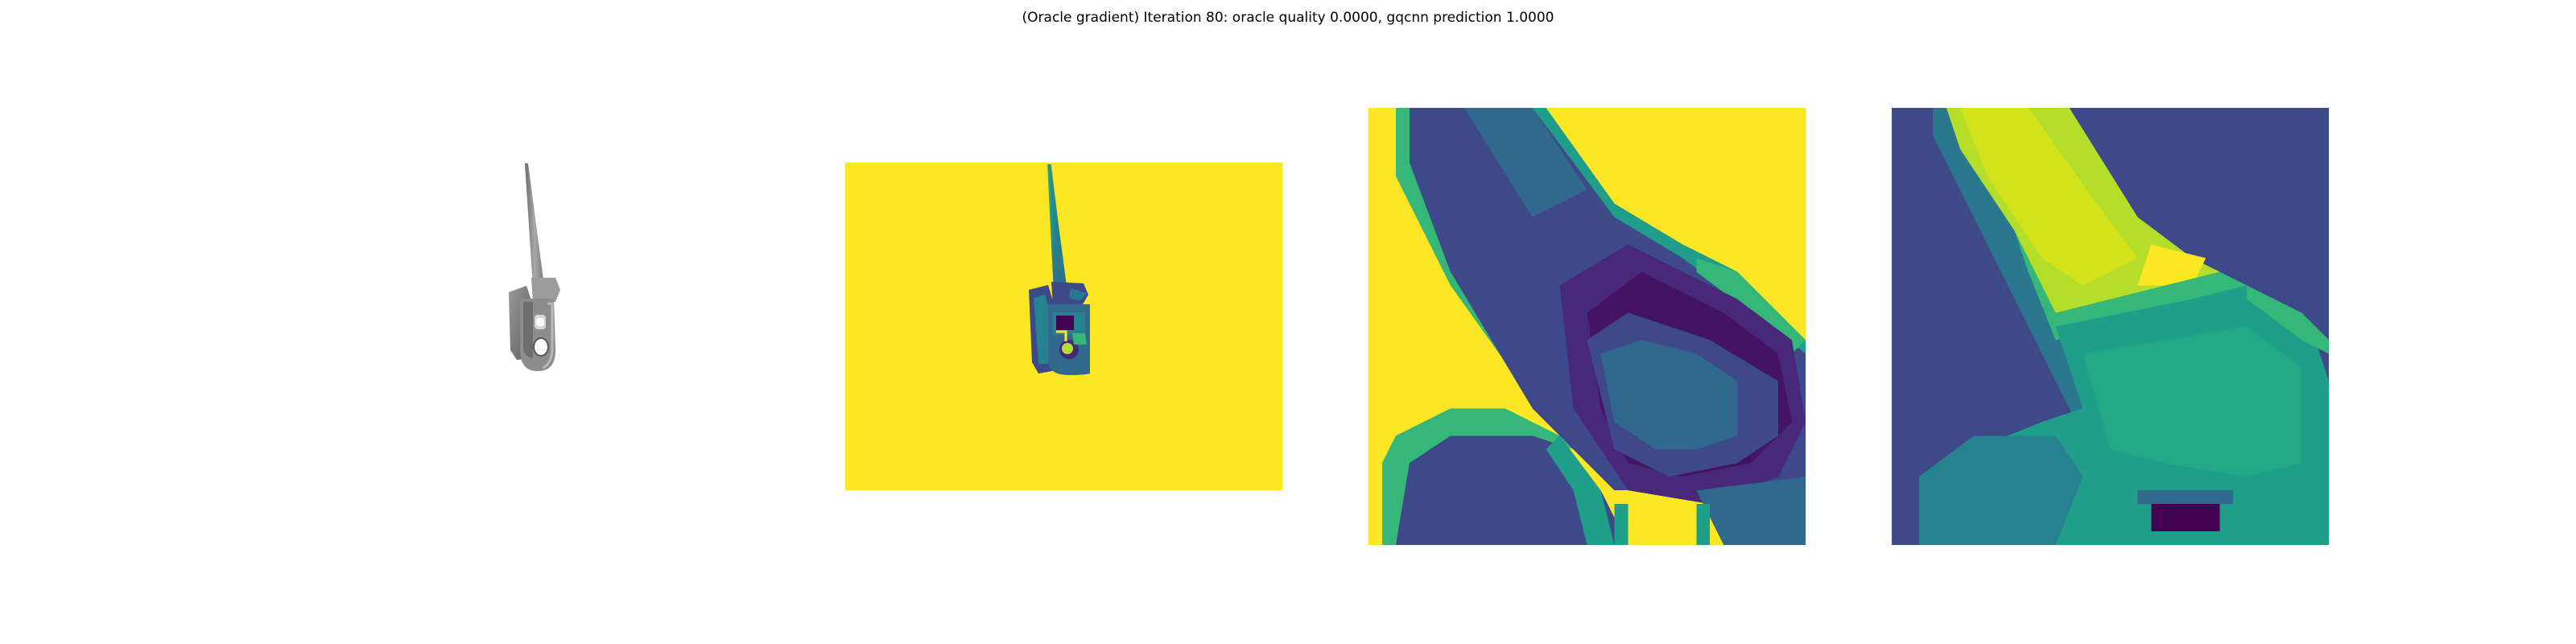 The width and height of the screenshot is (2576, 644). I want to click on depth-image-panel, so click(1063, 326).